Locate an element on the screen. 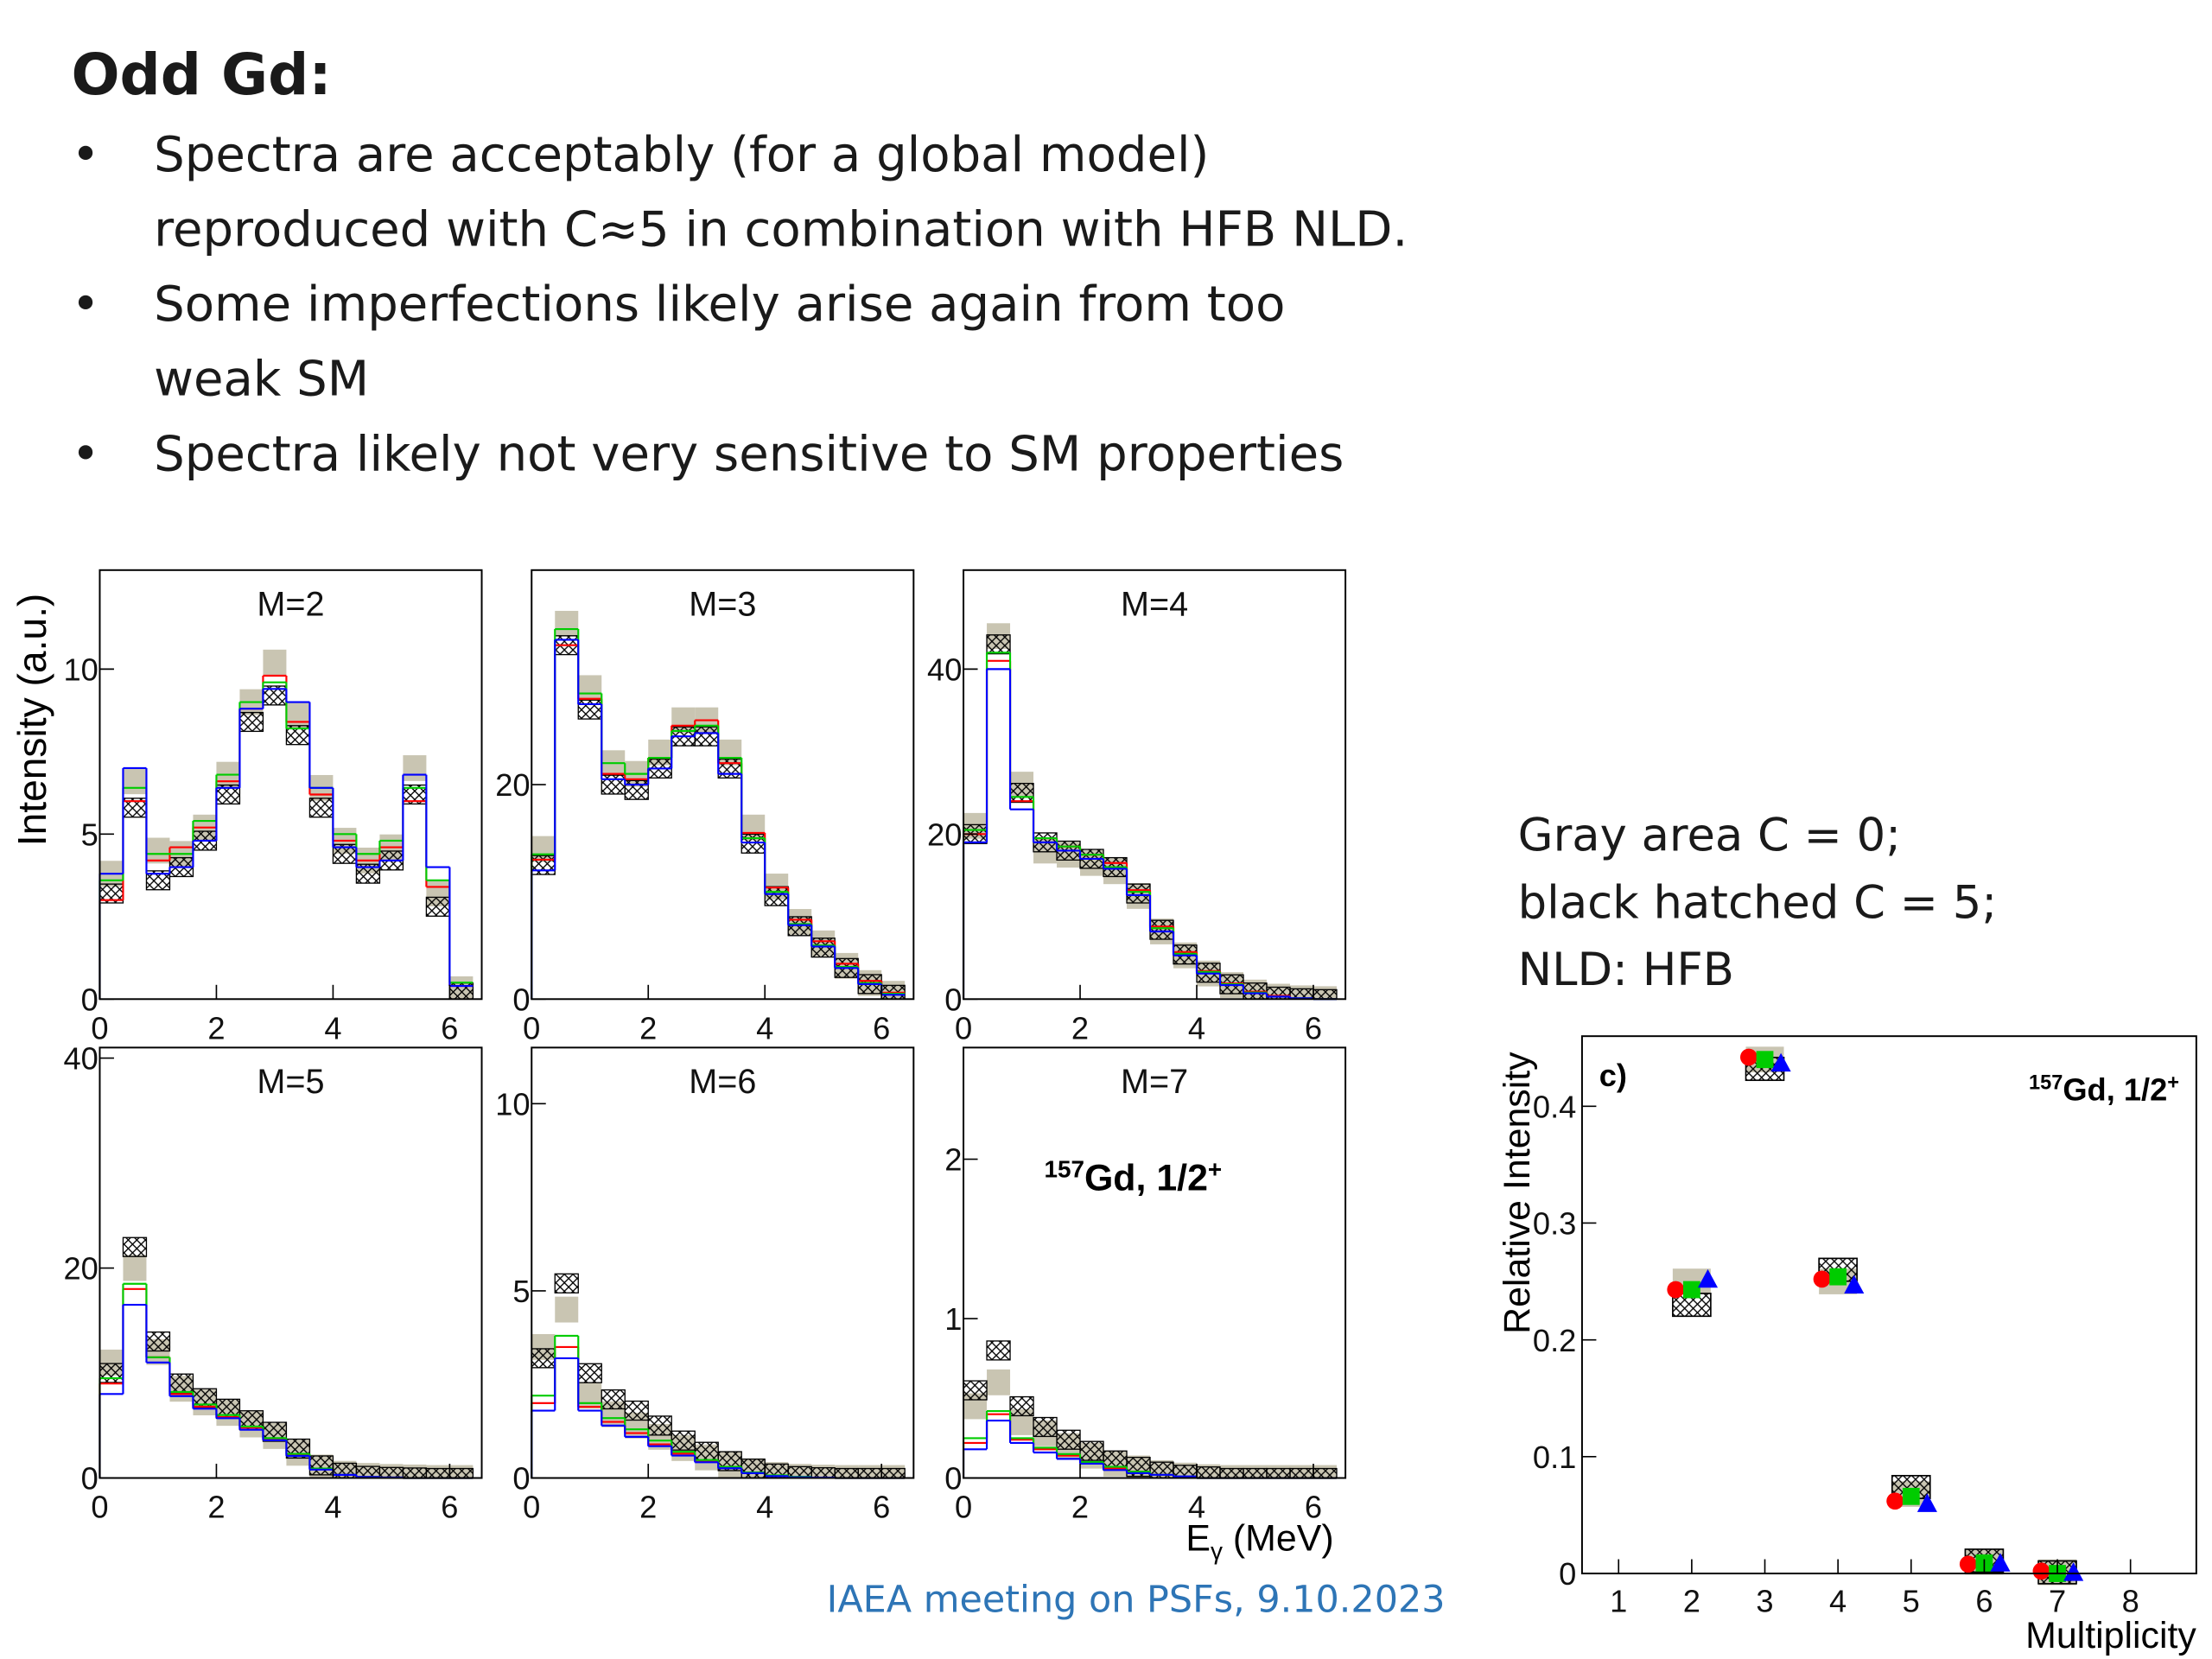  y-axis-label: Intensity (a.u.) is located at coordinates (32, 720).